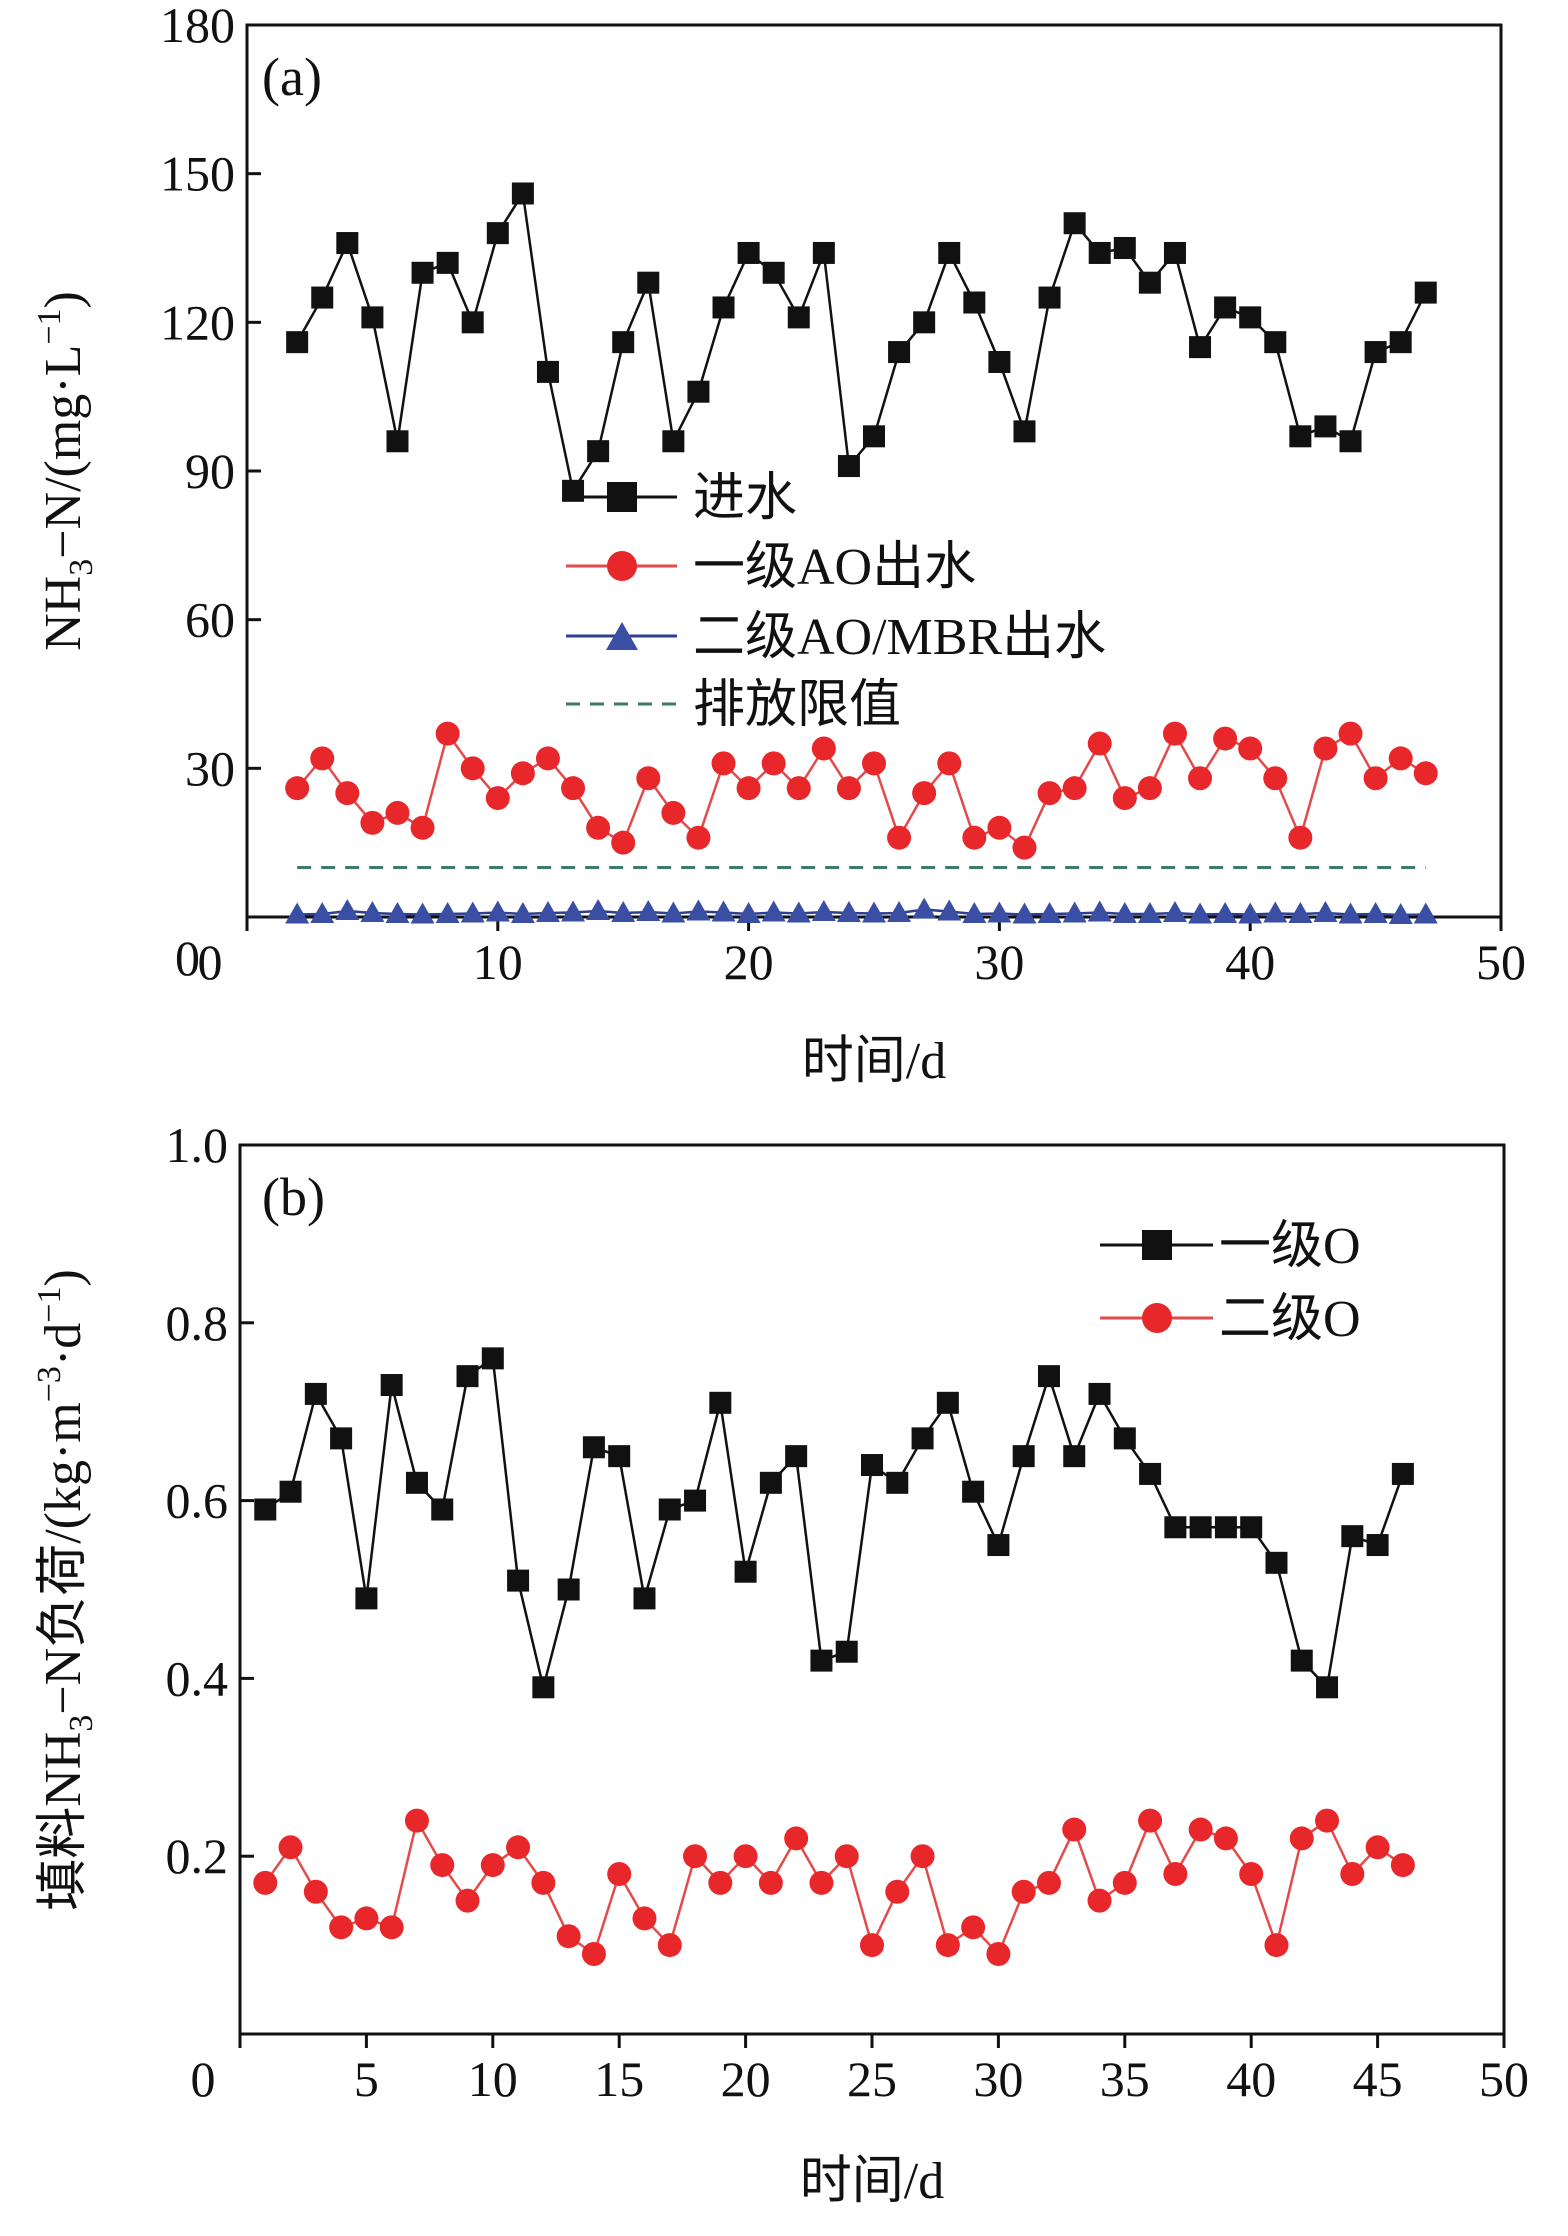  I want to click on panel-b-x-tick-label: 0, so click(203, 2079).